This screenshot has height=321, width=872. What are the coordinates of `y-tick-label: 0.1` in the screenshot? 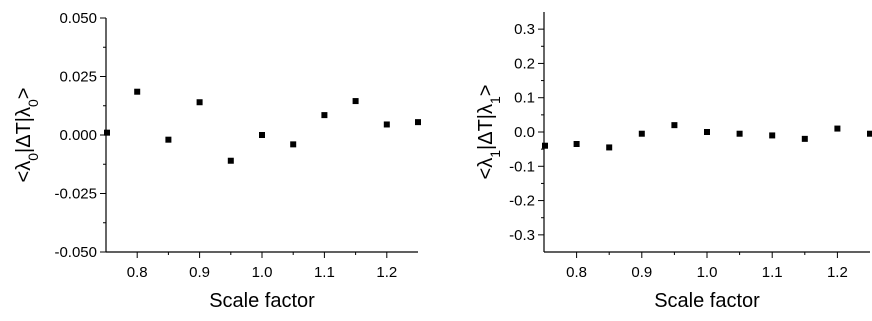 It's located at (524, 98).